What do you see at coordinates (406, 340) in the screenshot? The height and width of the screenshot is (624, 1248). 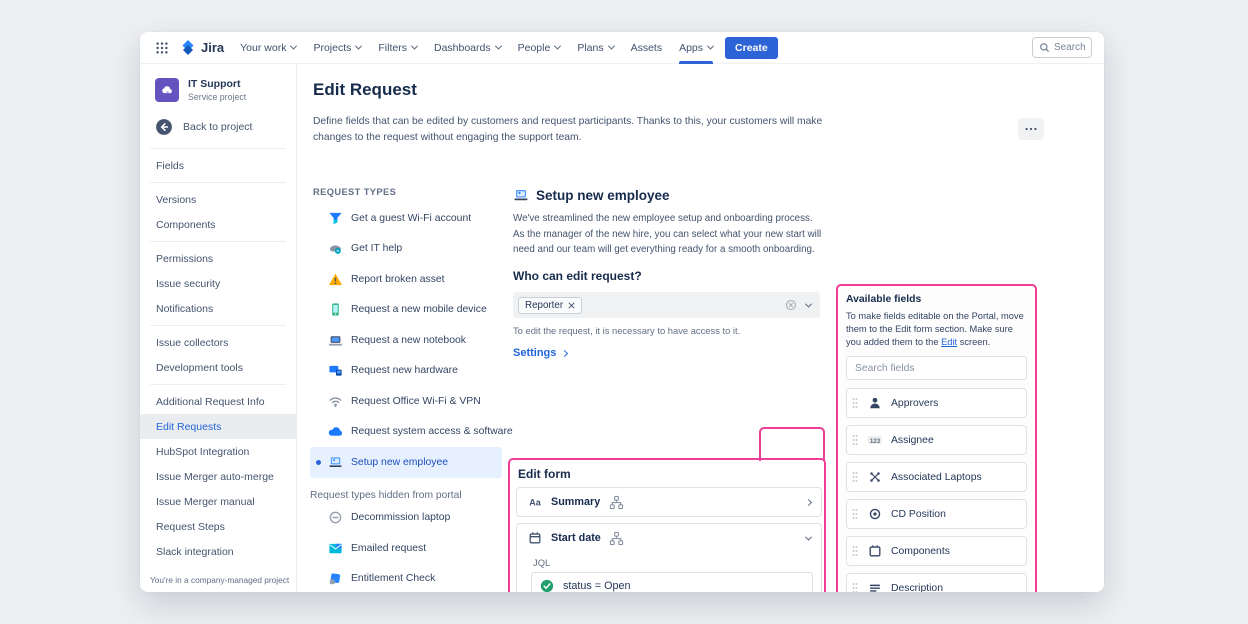 I see `request-type-item: Request a new notebook` at bounding box center [406, 340].